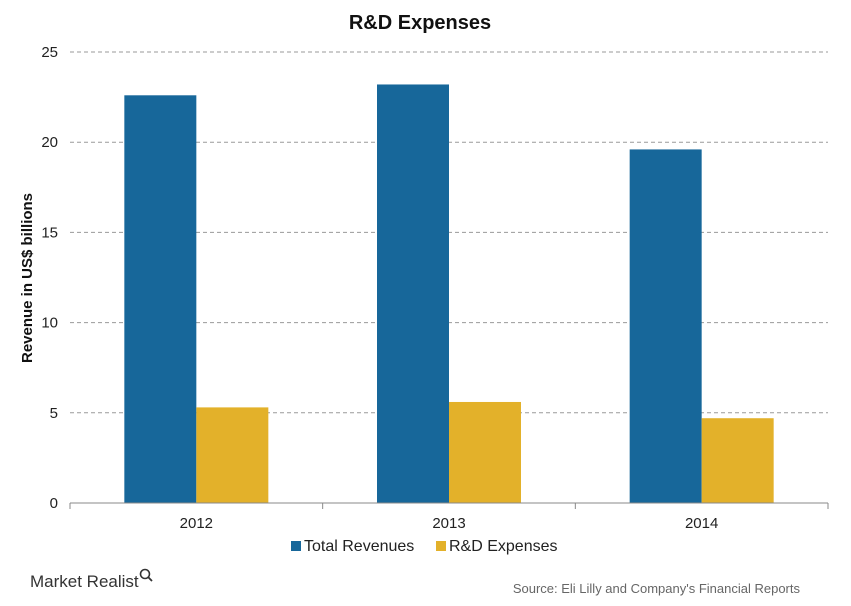 This screenshot has width=851, height=606. What do you see at coordinates (665, 326) in the screenshot?
I see `bar-total-revenues-2014` at bounding box center [665, 326].